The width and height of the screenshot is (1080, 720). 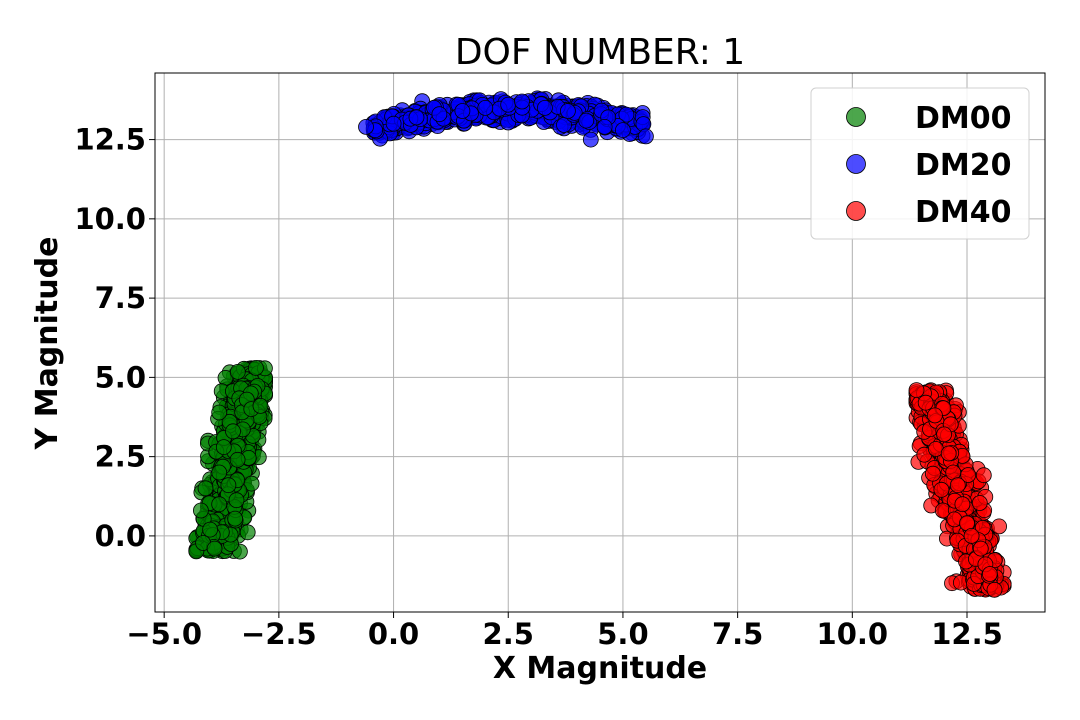 What do you see at coordinates (508, 634) in the screenshot?
I see `x-tick-label: 2.5` at bounding box center [508, 634].